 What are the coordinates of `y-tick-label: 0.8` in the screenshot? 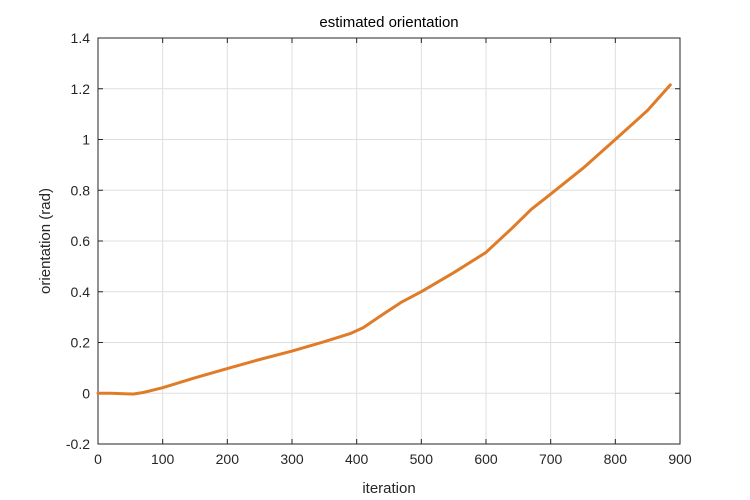 It's located at (81, 190).